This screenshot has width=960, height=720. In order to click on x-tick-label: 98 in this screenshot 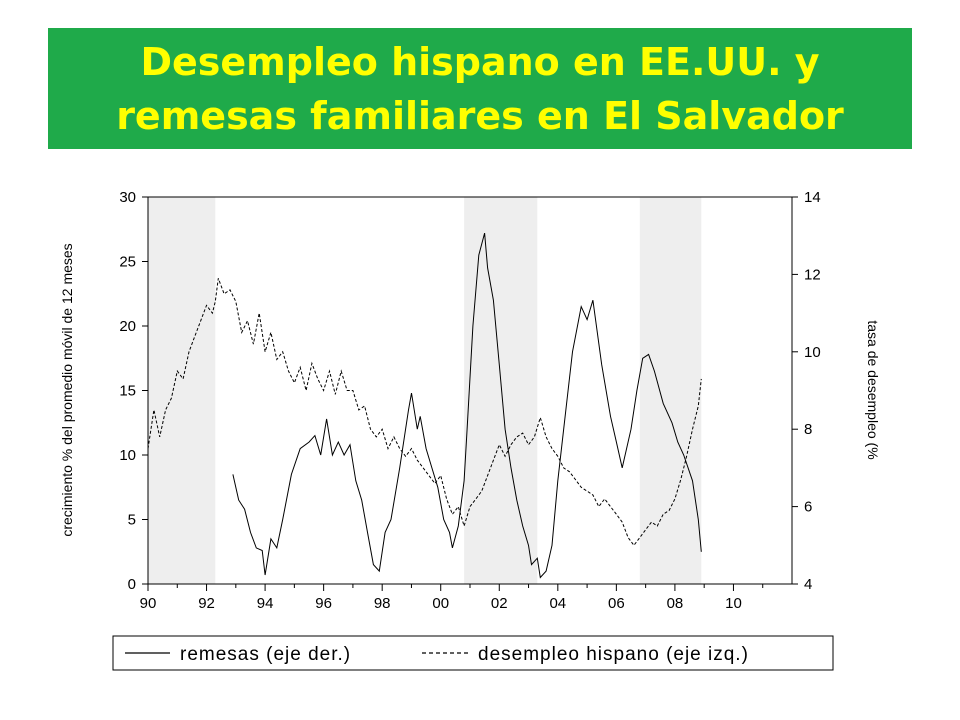, I will do `click(382, 603)`.